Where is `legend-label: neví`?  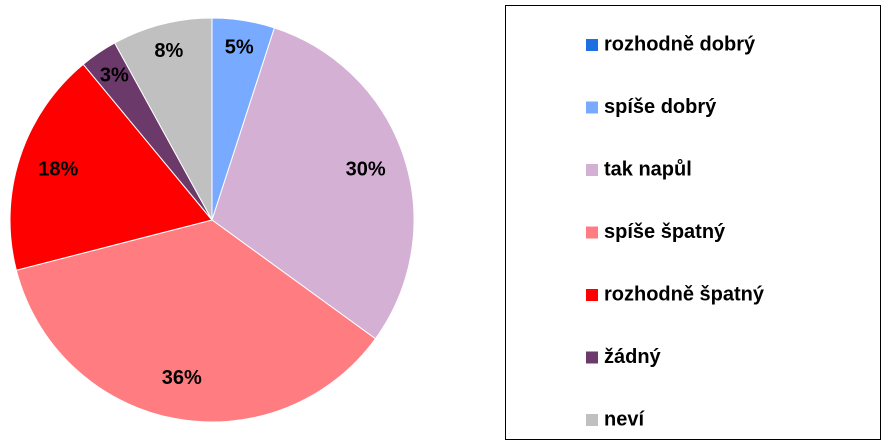
legend-label: neví is located at coordinates (624, 419).